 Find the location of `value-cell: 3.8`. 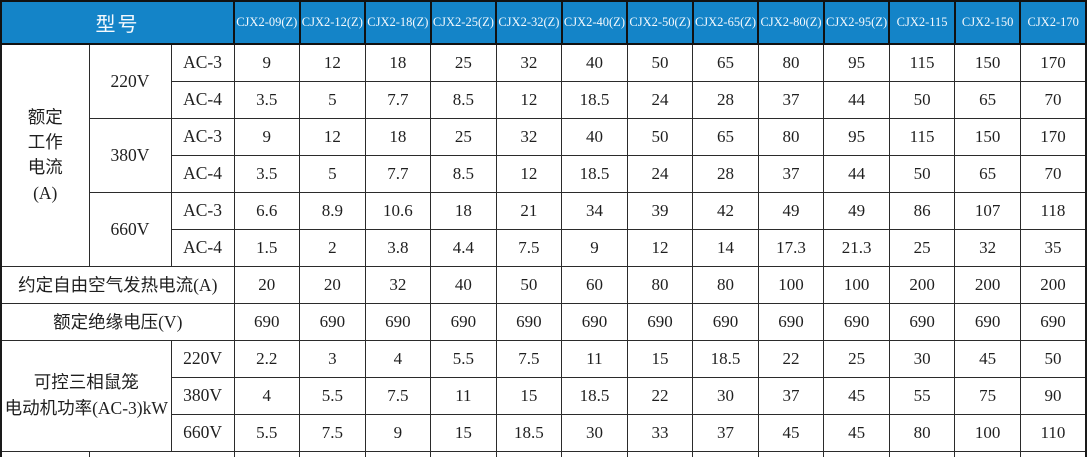

value-cell: 3.8 is located at coordinates (398, 247).